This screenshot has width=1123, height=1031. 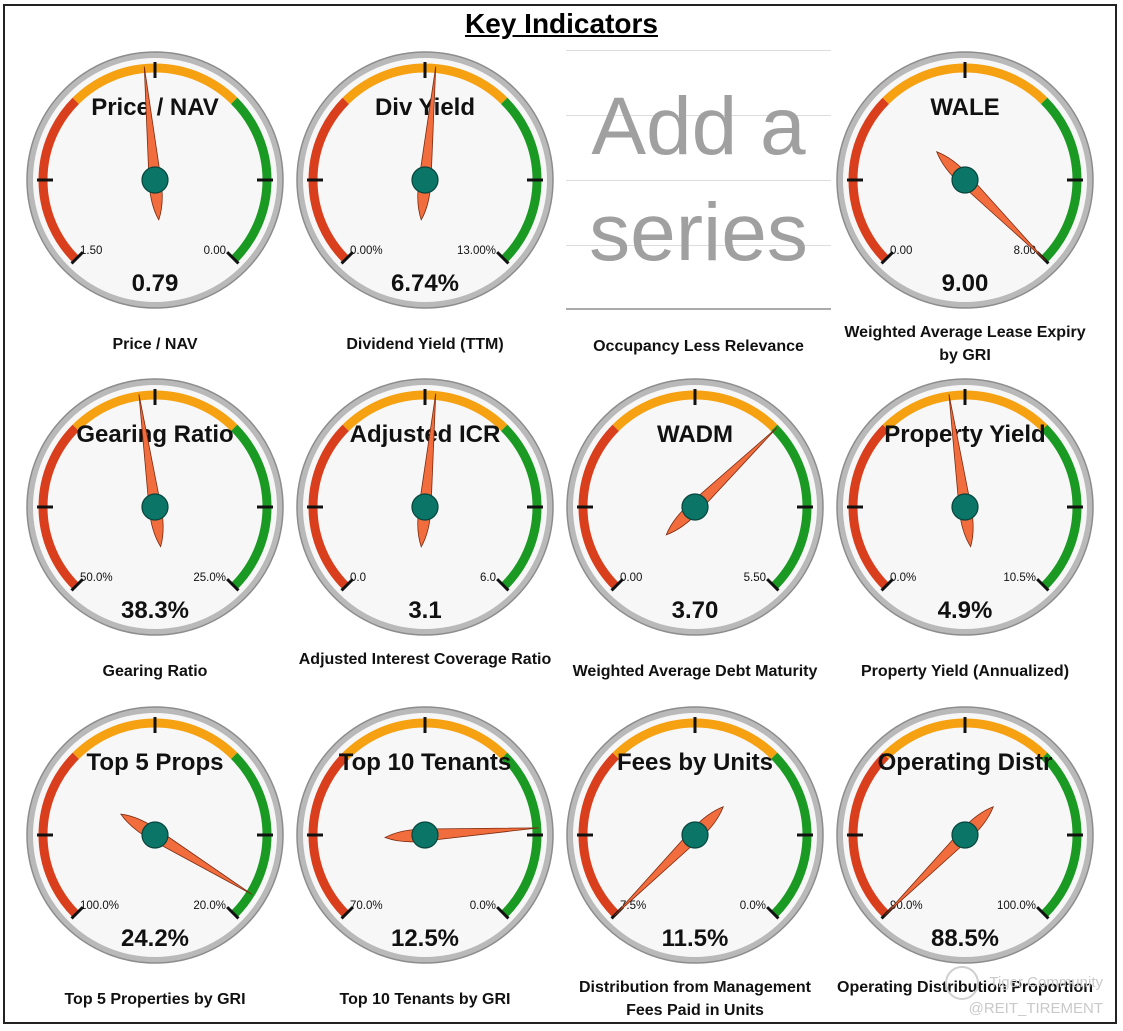 What do you see at coordinates (965, 938) in the screenshot?
I see `gauge-value: 88.5%` at bounding box center [965, 938].